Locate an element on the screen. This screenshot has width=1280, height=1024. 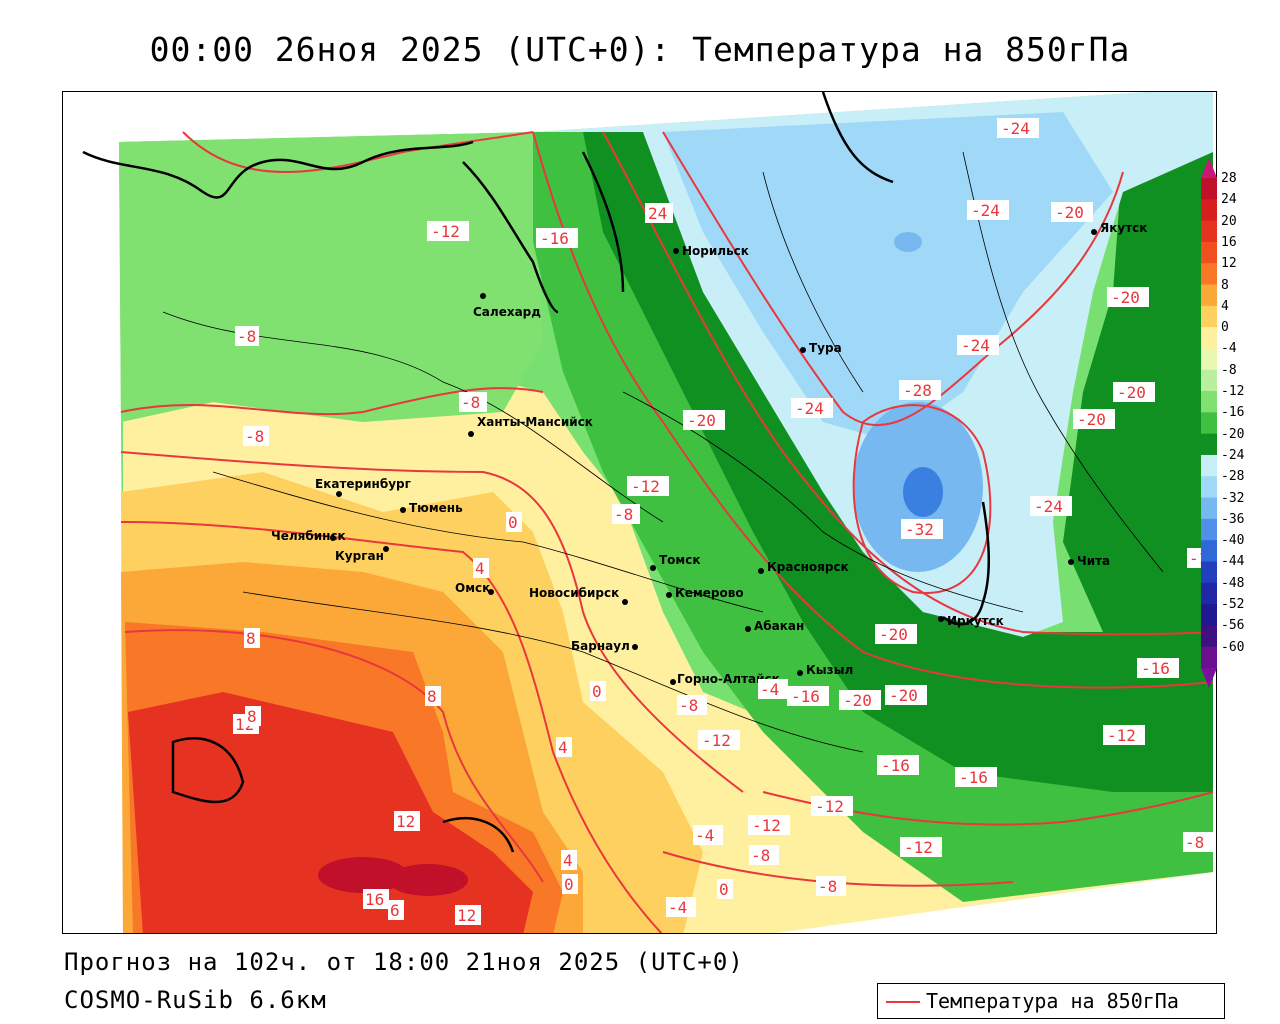
city-abakan: Абакан is located at coordinates (774, 626).